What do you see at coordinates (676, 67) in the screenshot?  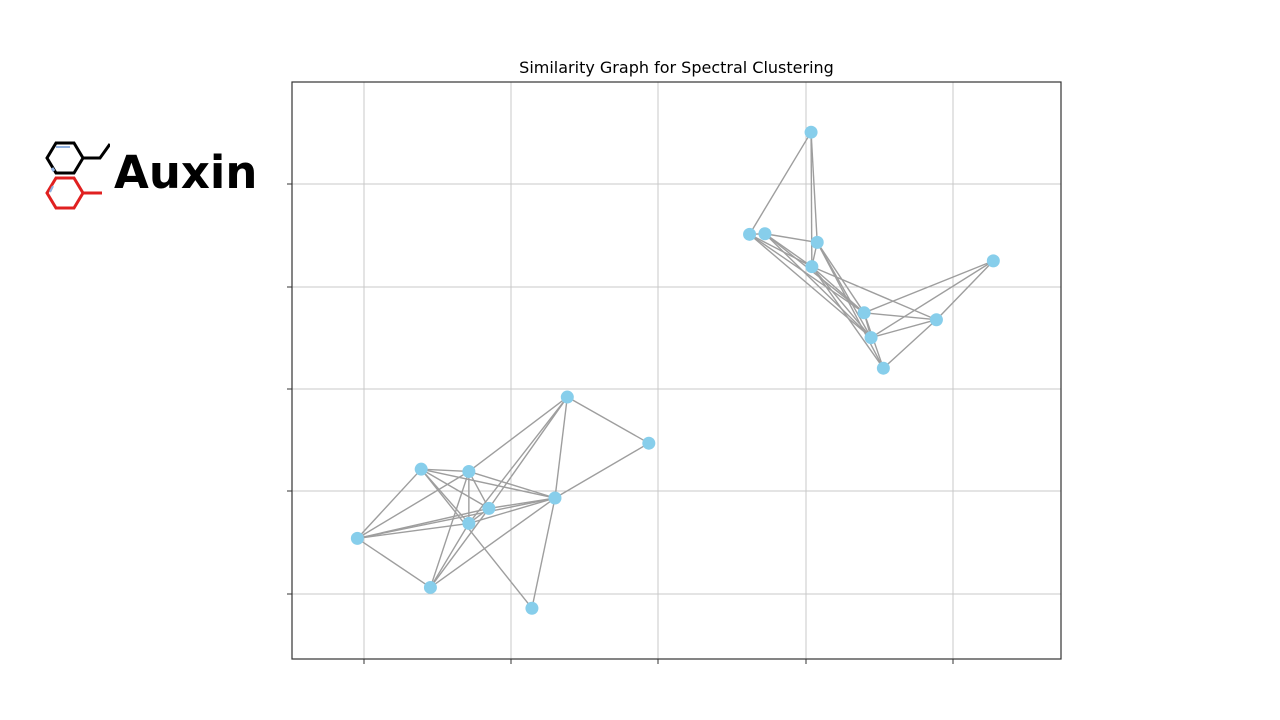 I see `chart-title: Similarity Graph for Spectral Clustering` at bounding box center [676, 67].